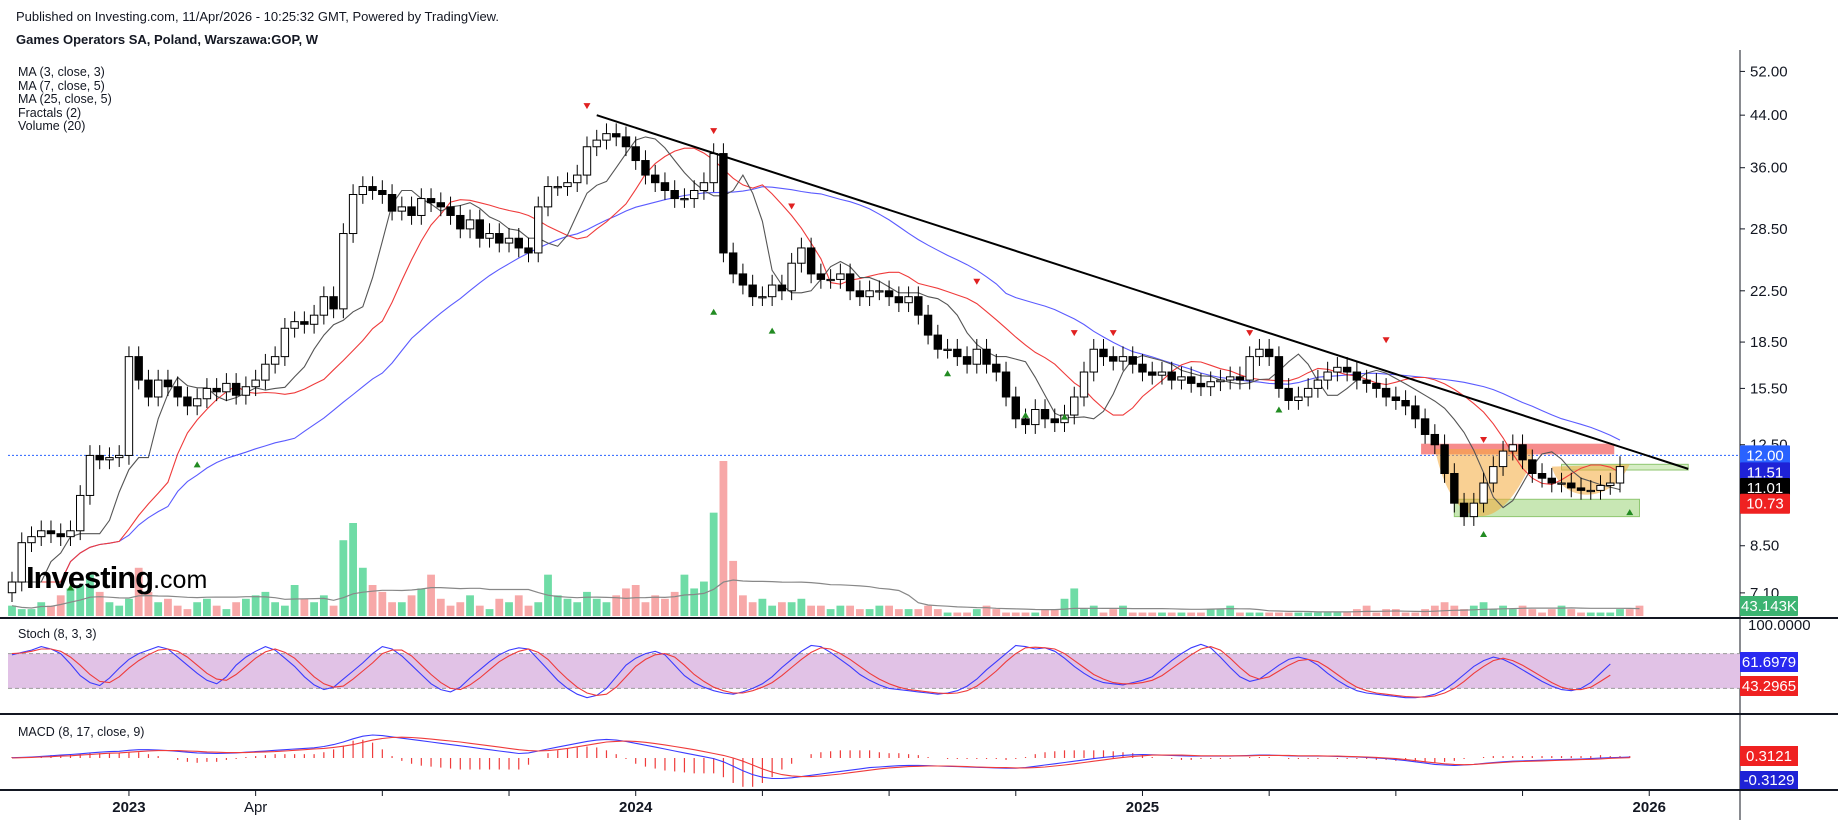 The width and height of the screenshot is (1838, 823). What do you see at coordinates (61, 72) in the screenshot?
I see `indicator-ma3: MA (3, close, 3)` at bounding box center [61, 72].